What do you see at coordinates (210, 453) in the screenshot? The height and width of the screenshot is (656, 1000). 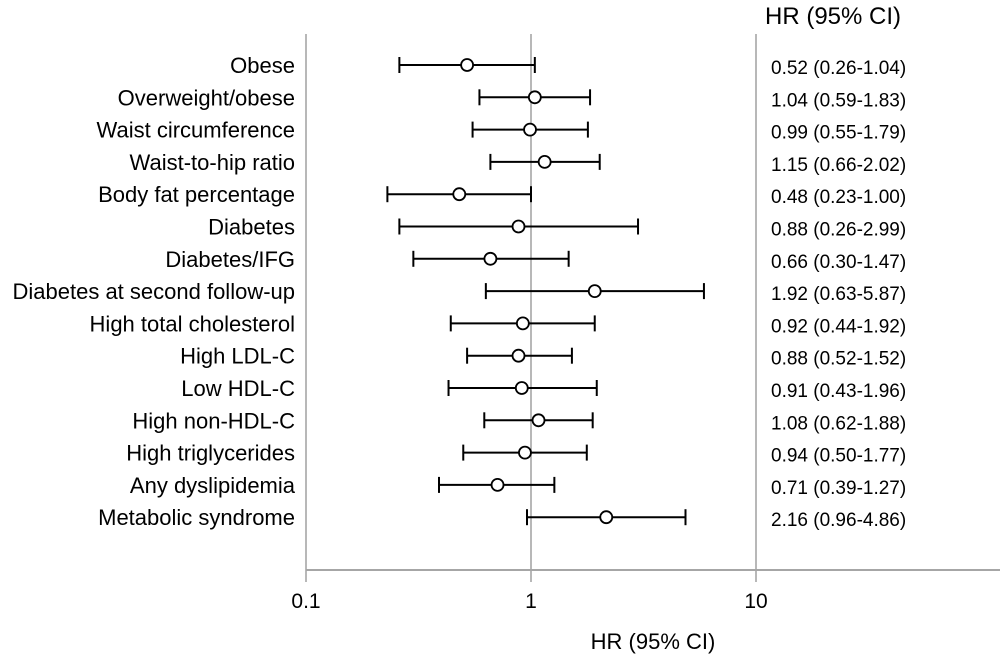 I see `row-label-13: High triglycerides` at bounding box center [210, 453].